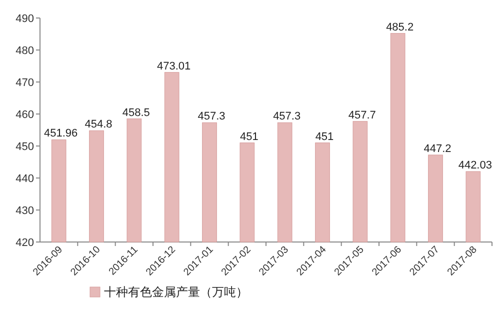 This screenshot has height=315, width=500. I want to click on y-tick-label: 460, so click(25, 115).